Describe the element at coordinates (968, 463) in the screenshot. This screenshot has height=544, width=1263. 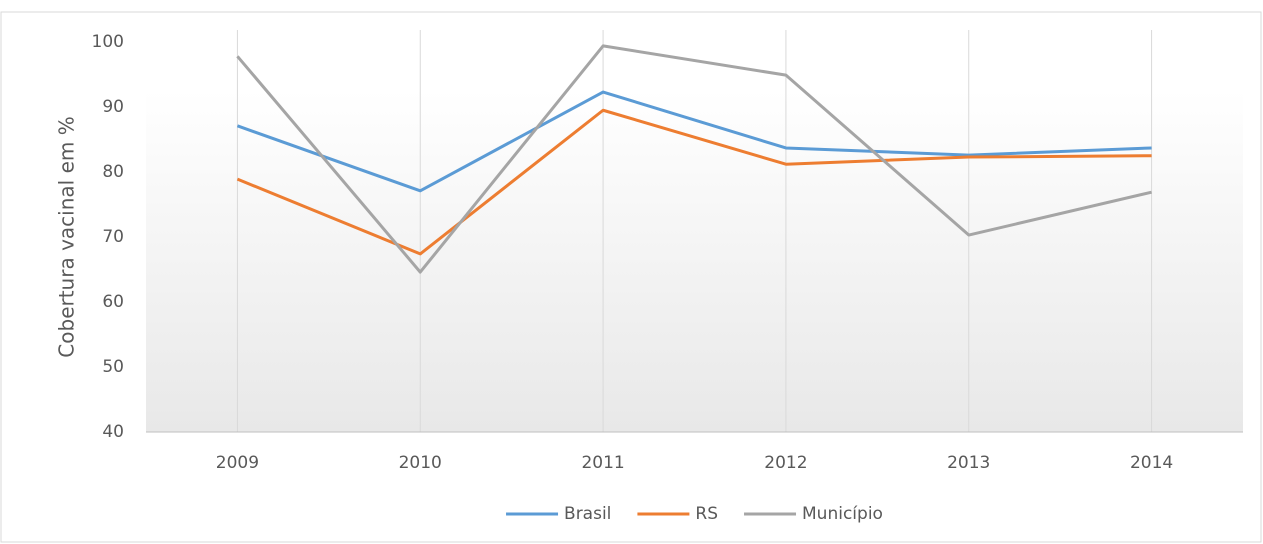
I see `x-tick-label: 2013` at that location.